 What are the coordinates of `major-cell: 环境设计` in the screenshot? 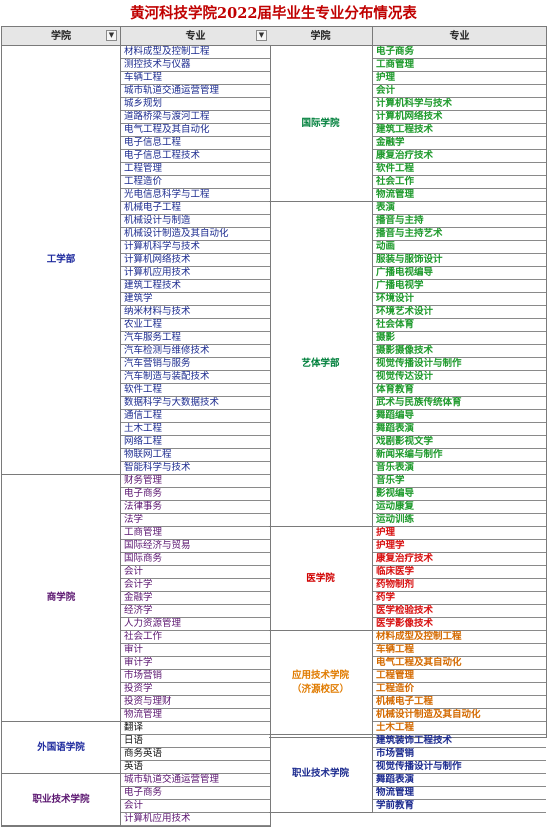 It's located at (459, 299).